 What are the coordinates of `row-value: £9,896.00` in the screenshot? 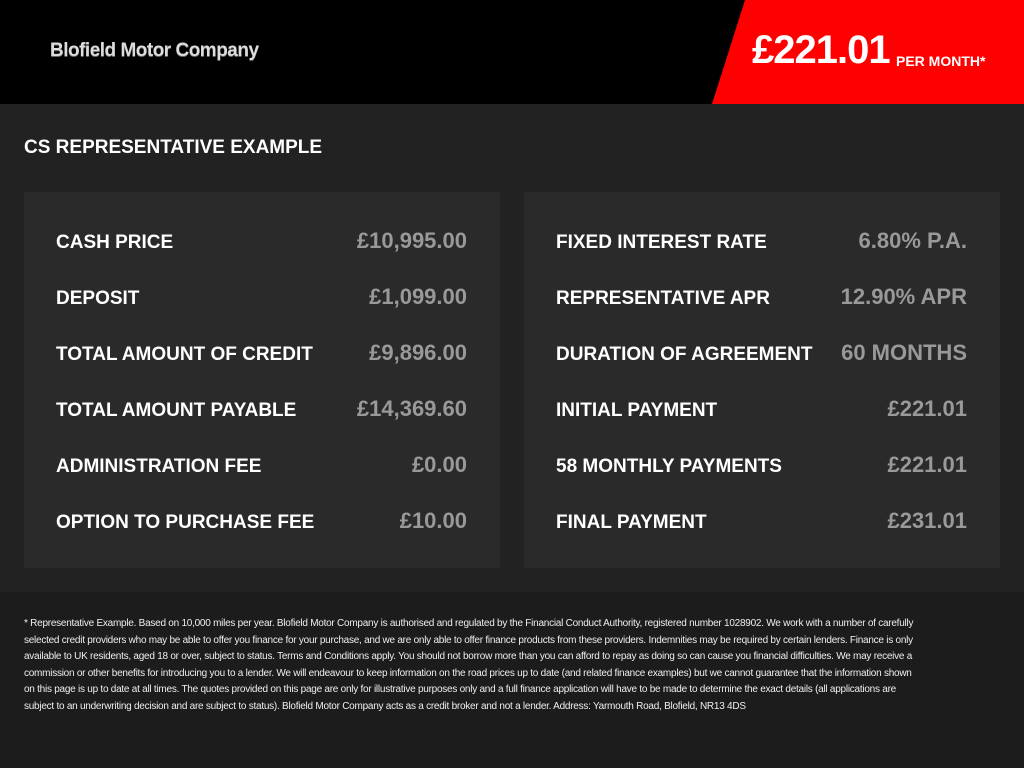 It's located at (418, 352).